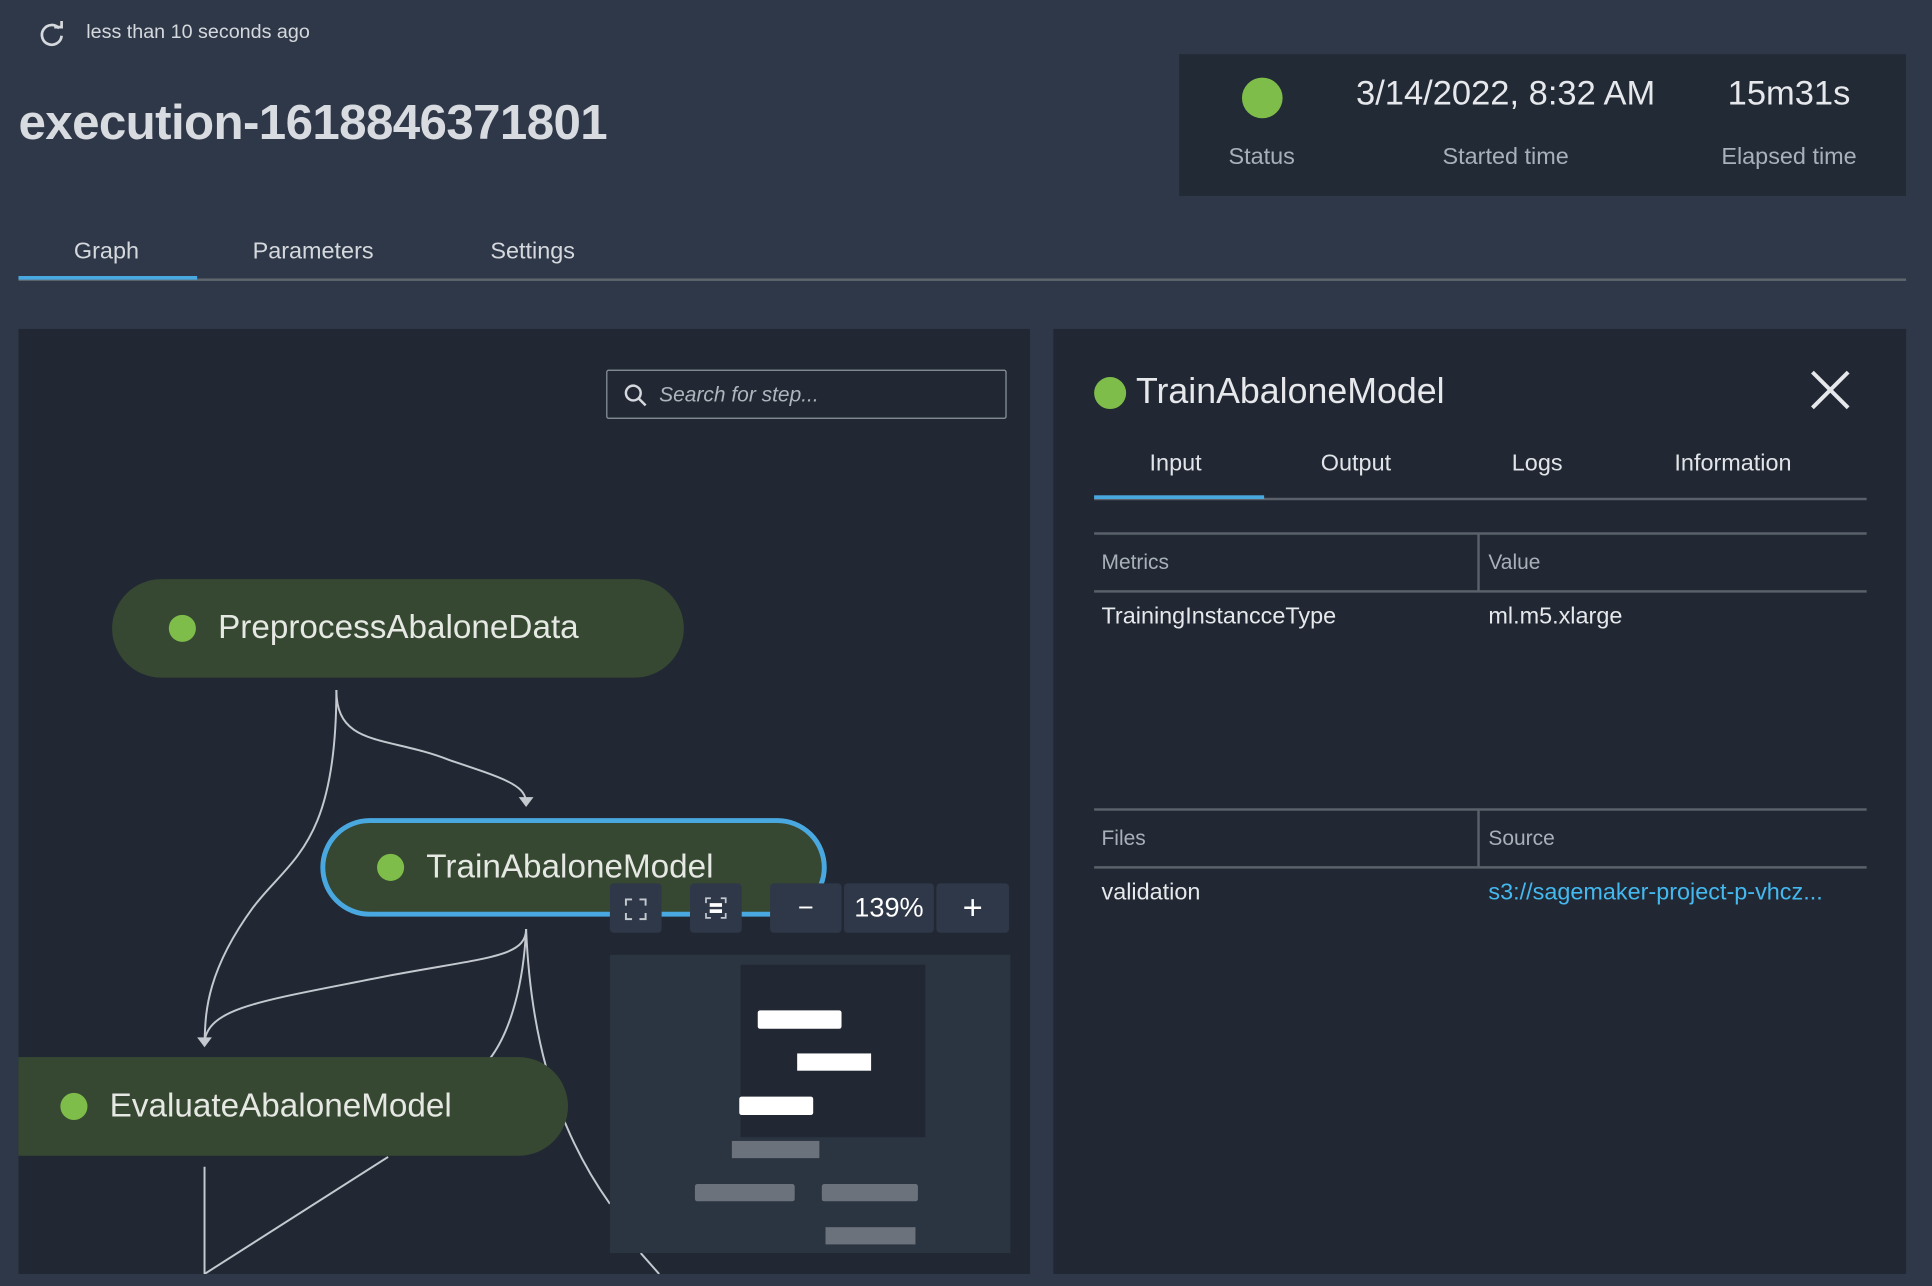 This screenshot has height=1286, width=1932. I want to click on fit-screen-icon, so click(716, 908).